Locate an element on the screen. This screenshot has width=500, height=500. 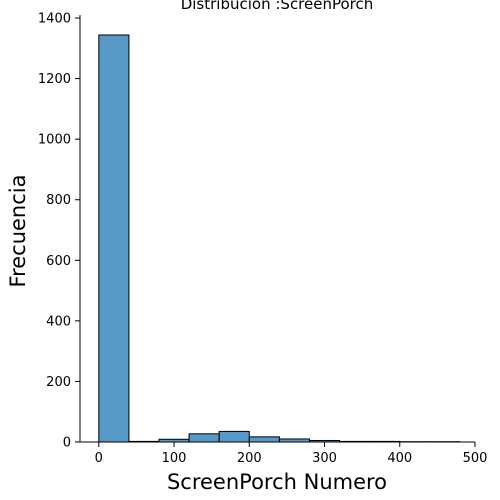
x-tick-label: 300 is located at coordinates (324, 458).